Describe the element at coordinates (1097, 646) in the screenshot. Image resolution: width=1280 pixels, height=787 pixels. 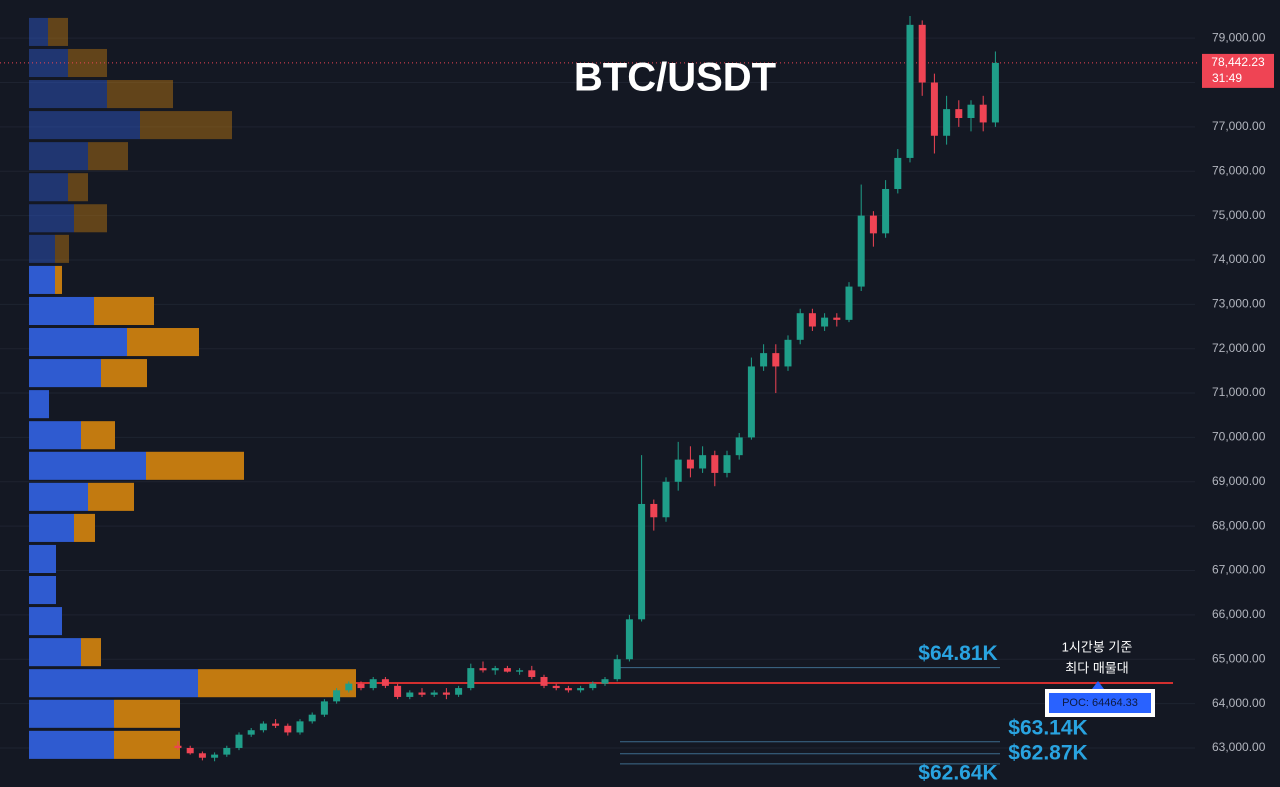
I see `poc-note: 1시간봉 기준` at that location.